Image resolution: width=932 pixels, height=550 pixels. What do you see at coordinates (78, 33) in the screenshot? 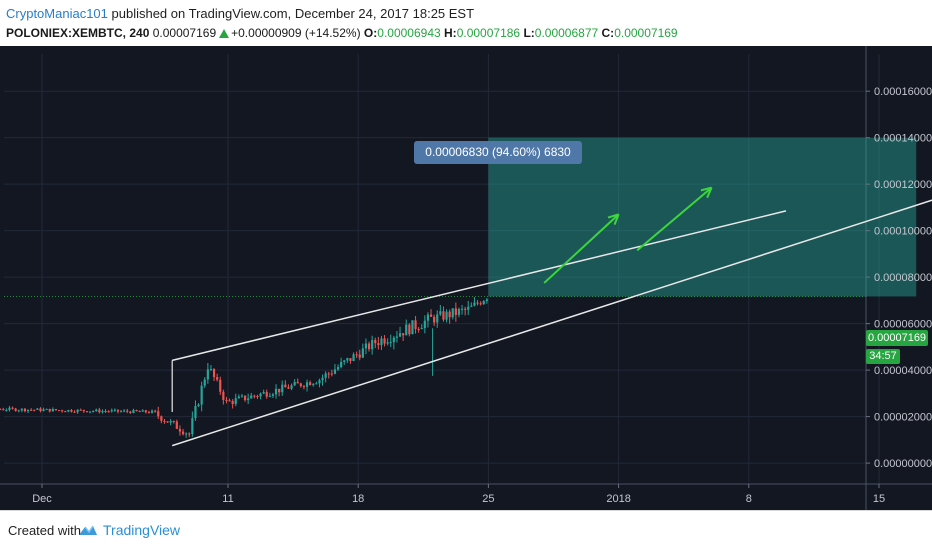
I see `symbol-label: POLONIEX:XEMBTC, 240` at bounding box center [78, 33].